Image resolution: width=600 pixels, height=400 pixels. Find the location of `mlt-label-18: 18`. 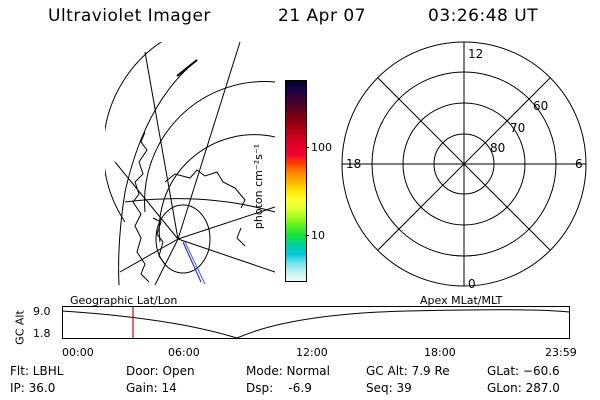

mlt-label-18: 18 is located at coordinates (353, 164).